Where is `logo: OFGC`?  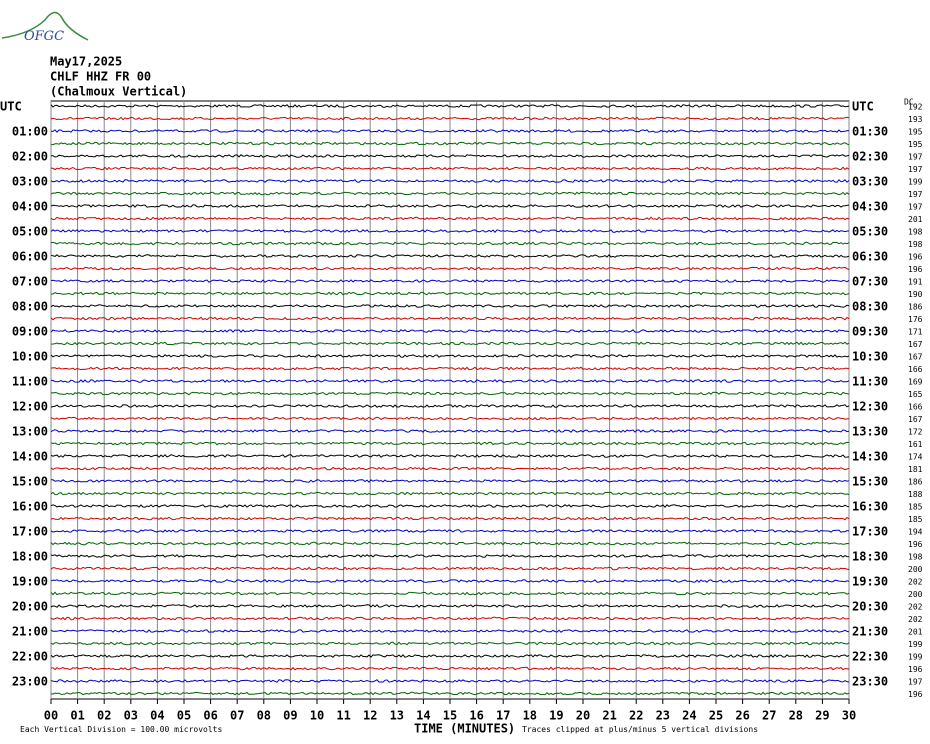 logo: OFGC is located at coordinates (45, 27).